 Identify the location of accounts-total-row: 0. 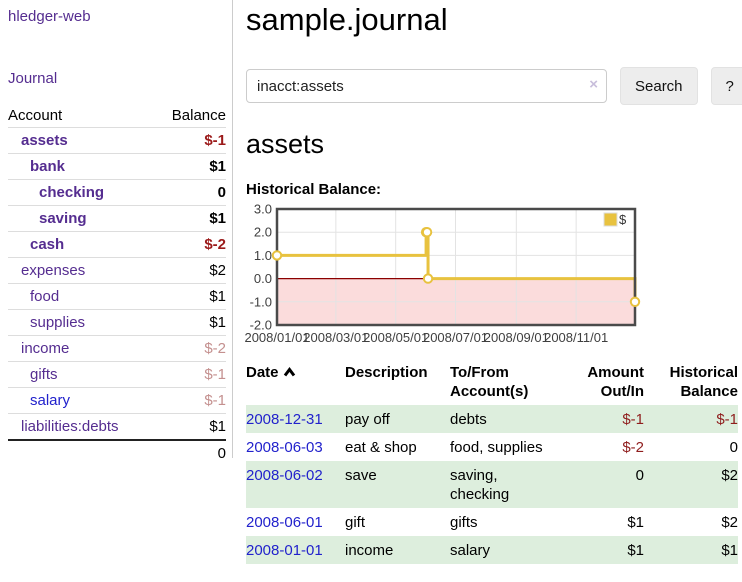
(117, 452).